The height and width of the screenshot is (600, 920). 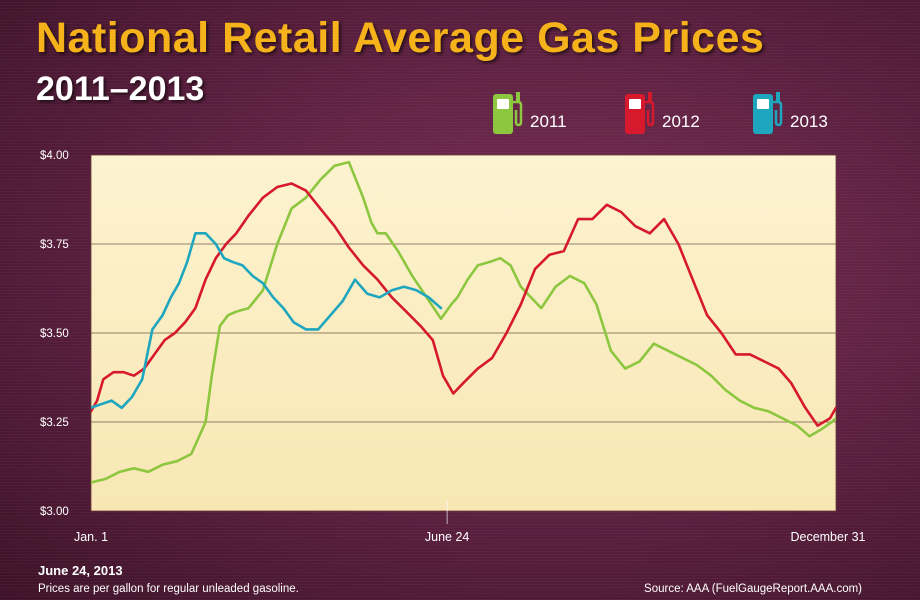 I want to click on y-tick-label: $4.00, so click(x=54, y=156).